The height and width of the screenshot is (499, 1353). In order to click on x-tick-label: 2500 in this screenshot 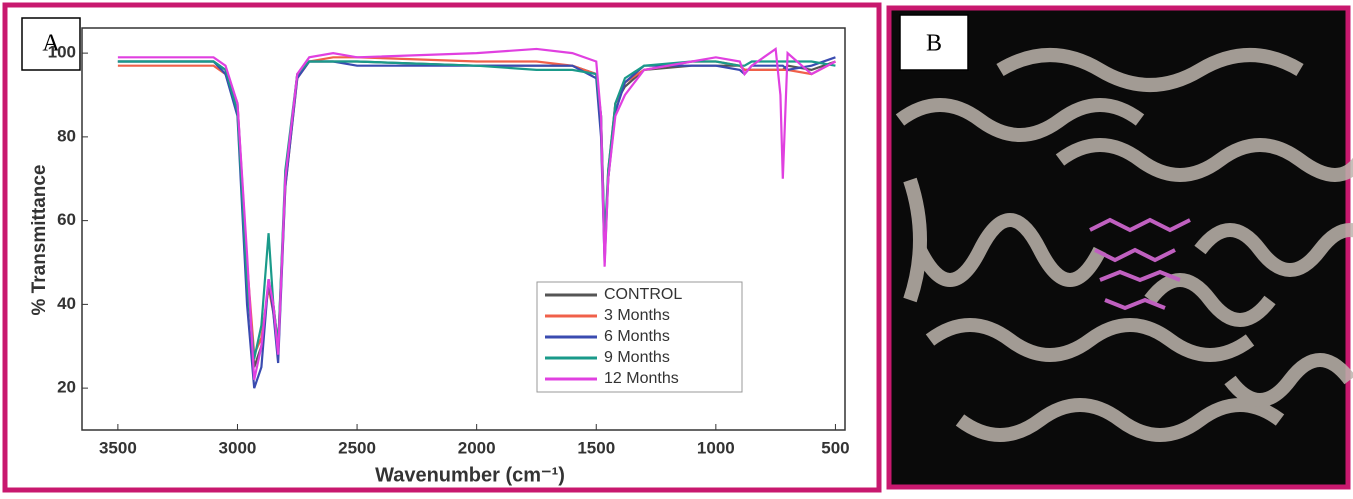, I will do `click(357, 447)`.